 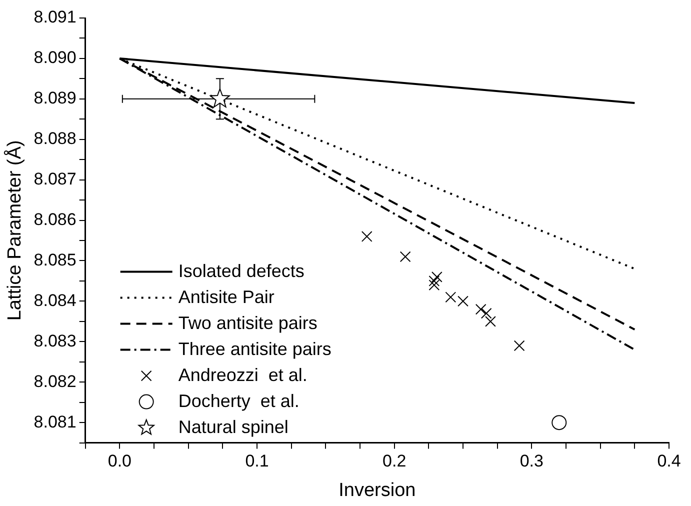 What do you see at coordinates (55, 58) in the screenshot?
I see `y-tick-label: 8.090` at bounding box center [55, 58].